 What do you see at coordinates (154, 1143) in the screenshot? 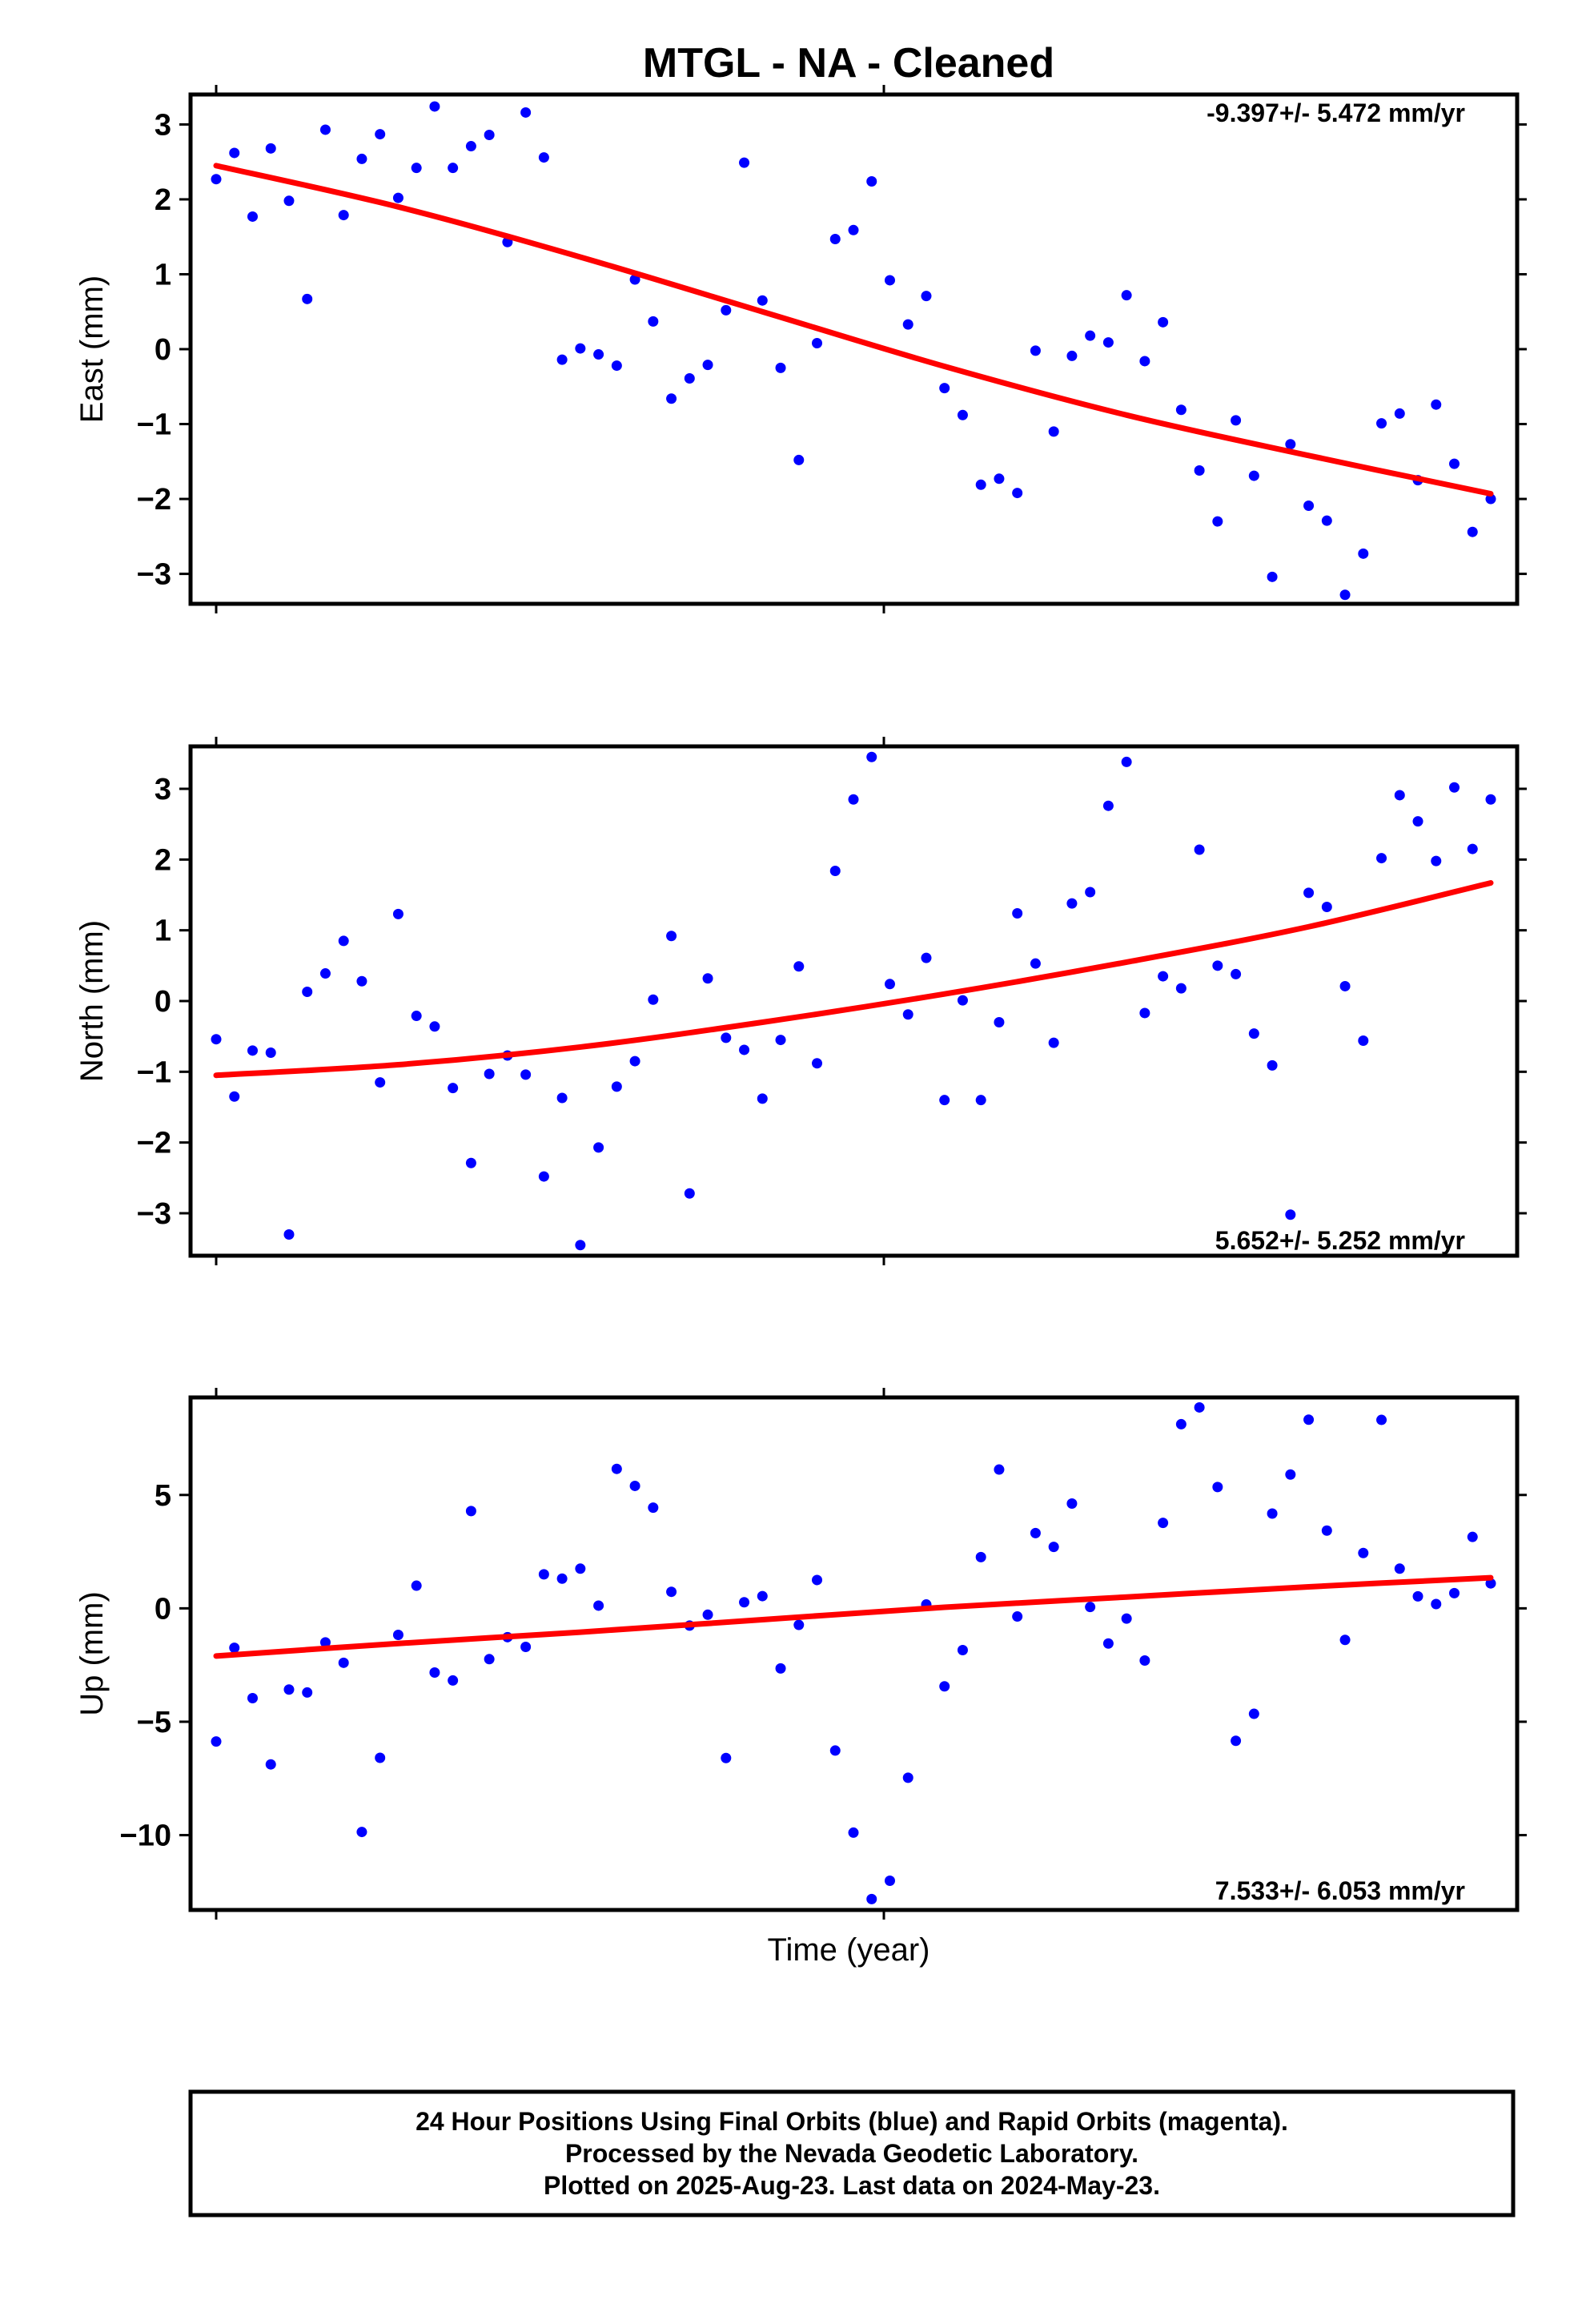
I see `north-ytick-label: −2` at bounding box center [154, 1143].